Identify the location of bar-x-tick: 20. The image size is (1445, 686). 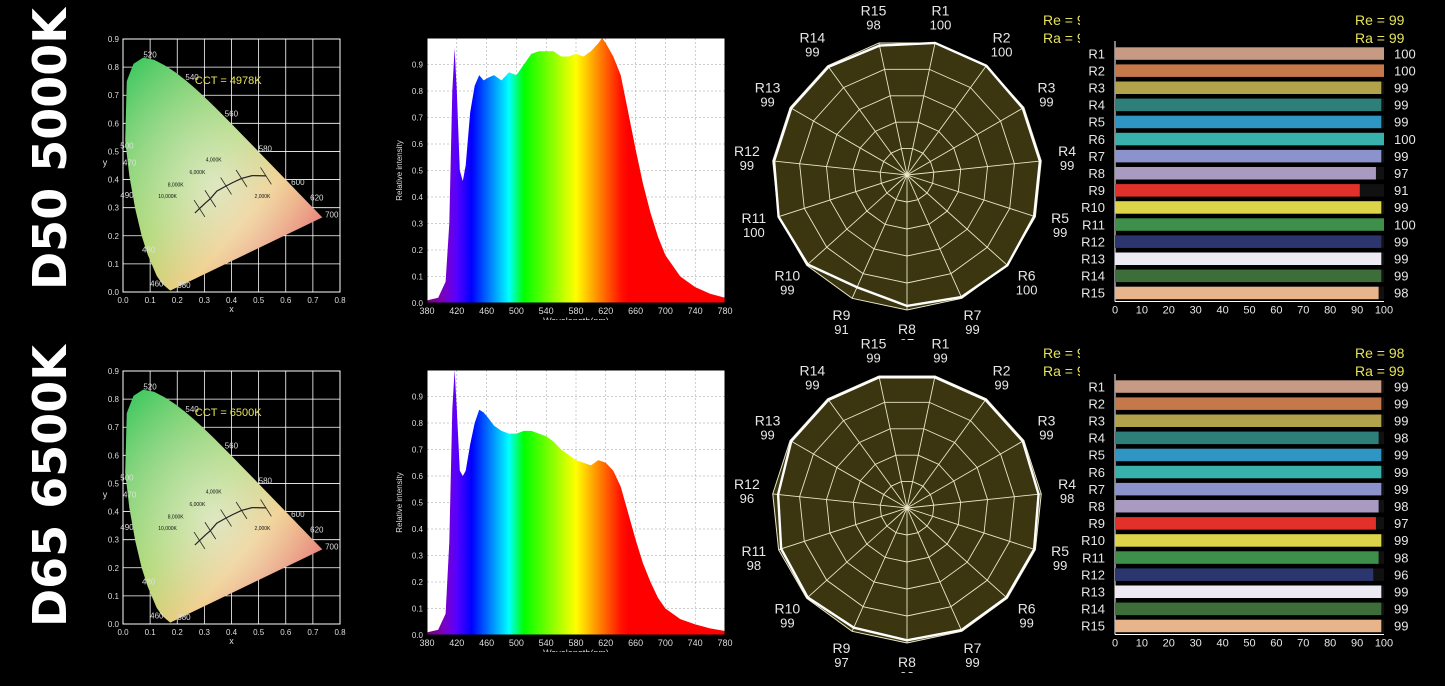
(1169, 311).